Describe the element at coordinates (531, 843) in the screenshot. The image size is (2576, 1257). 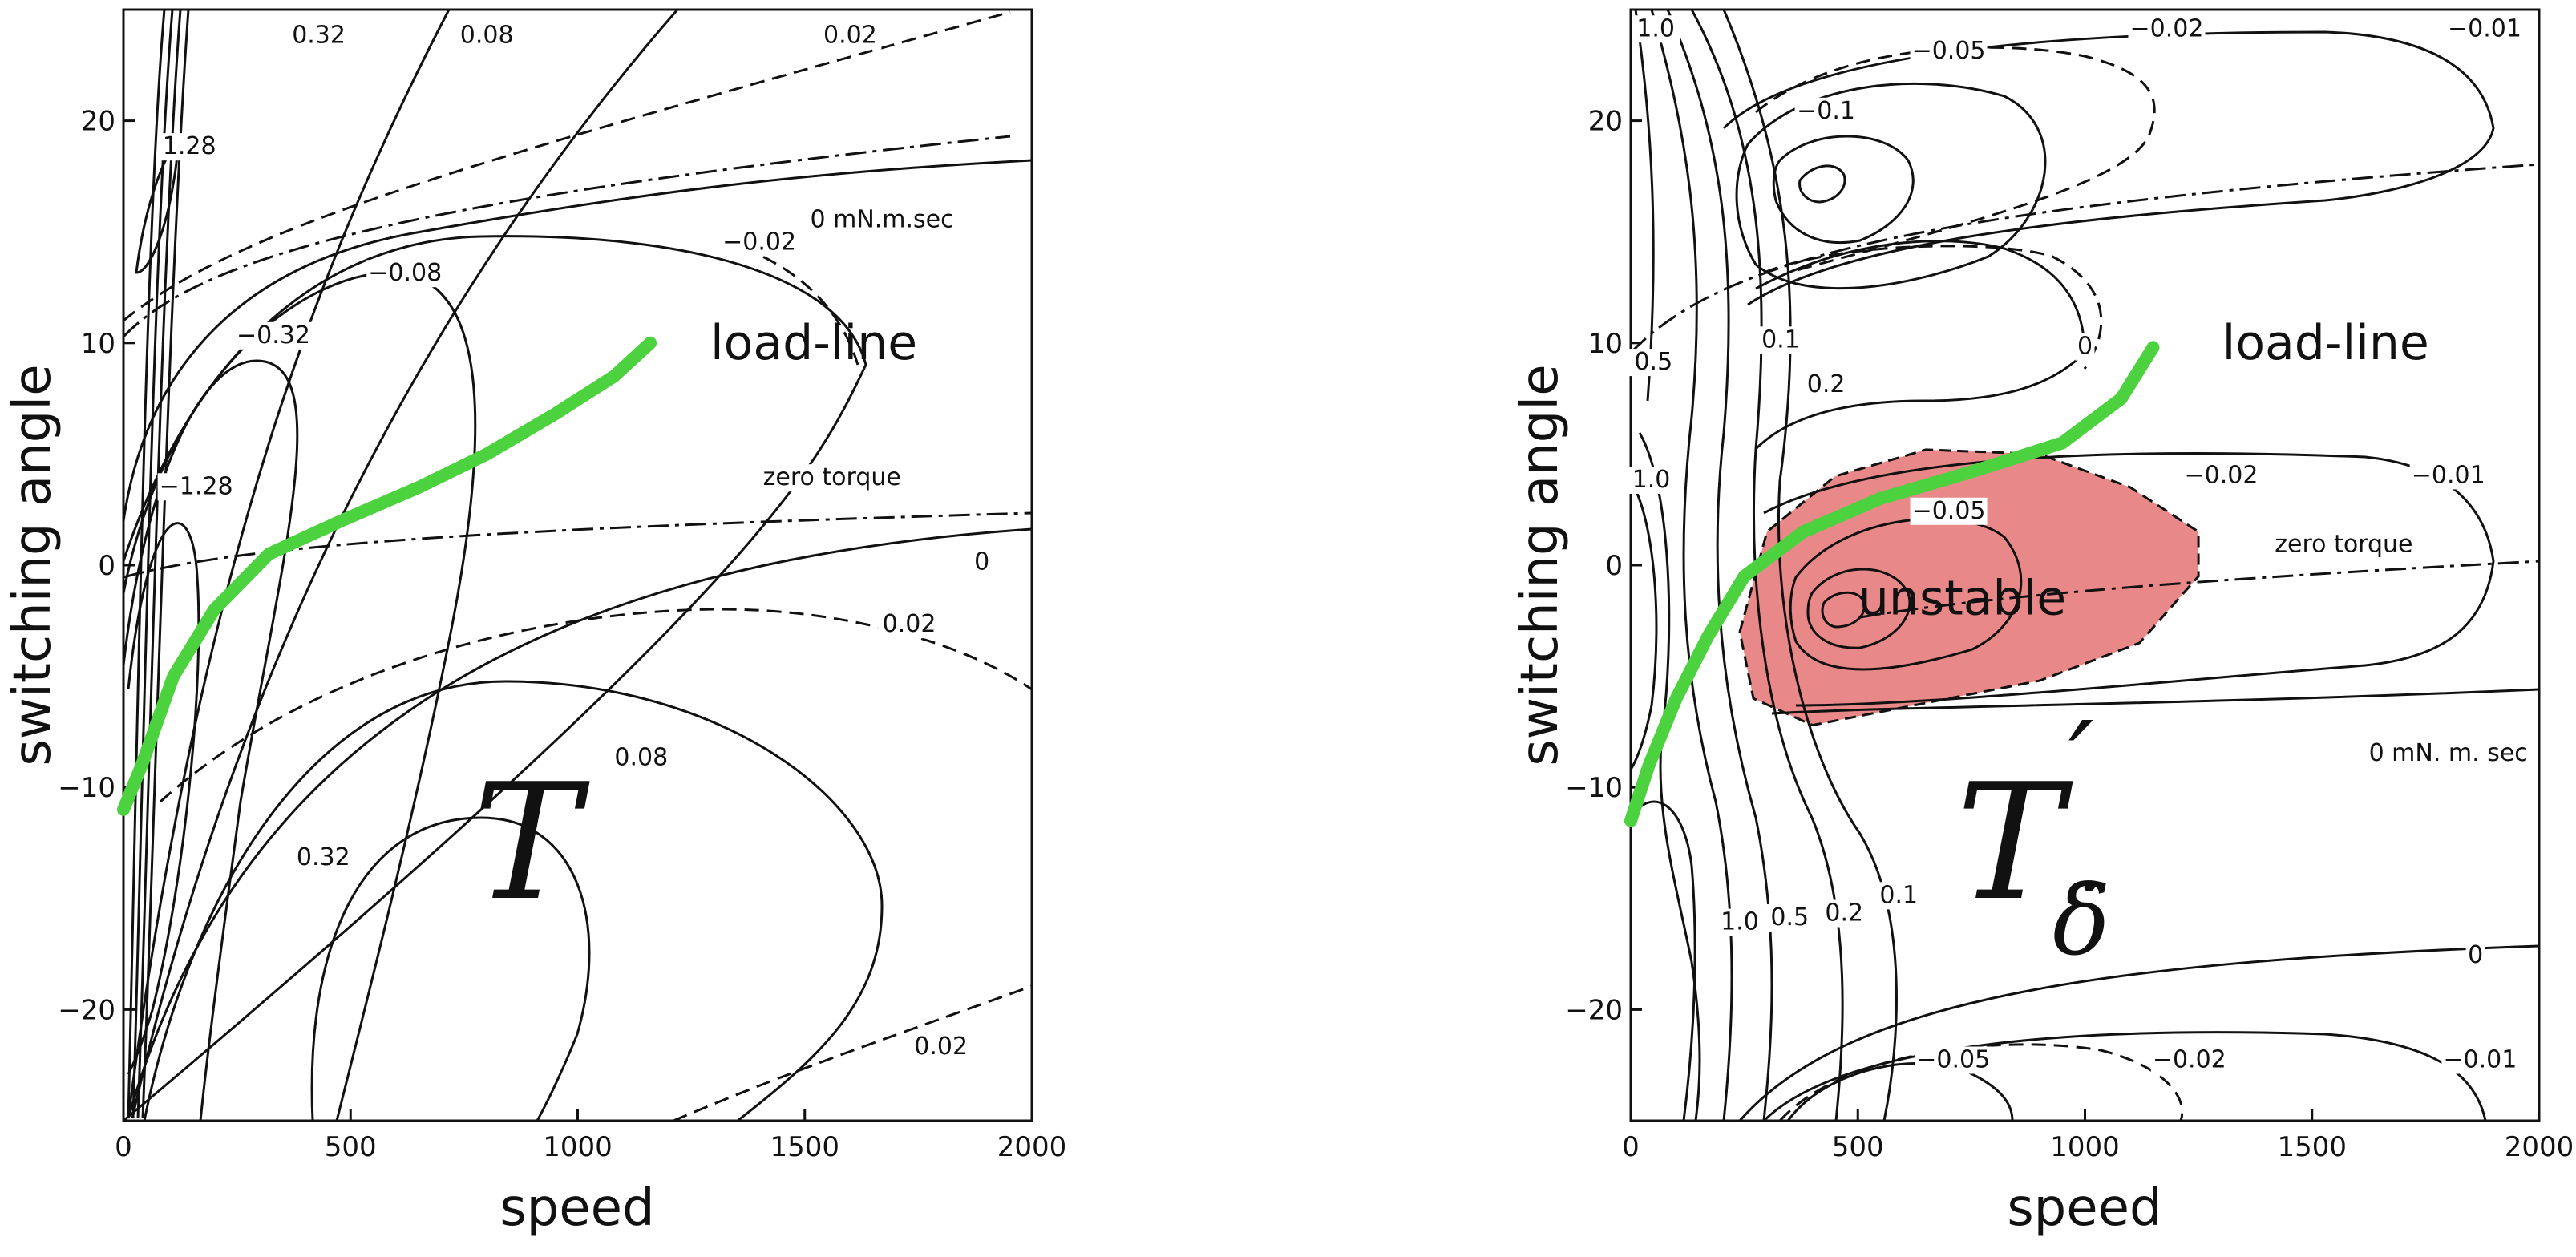
I see `panel-symbol: T` at that location.